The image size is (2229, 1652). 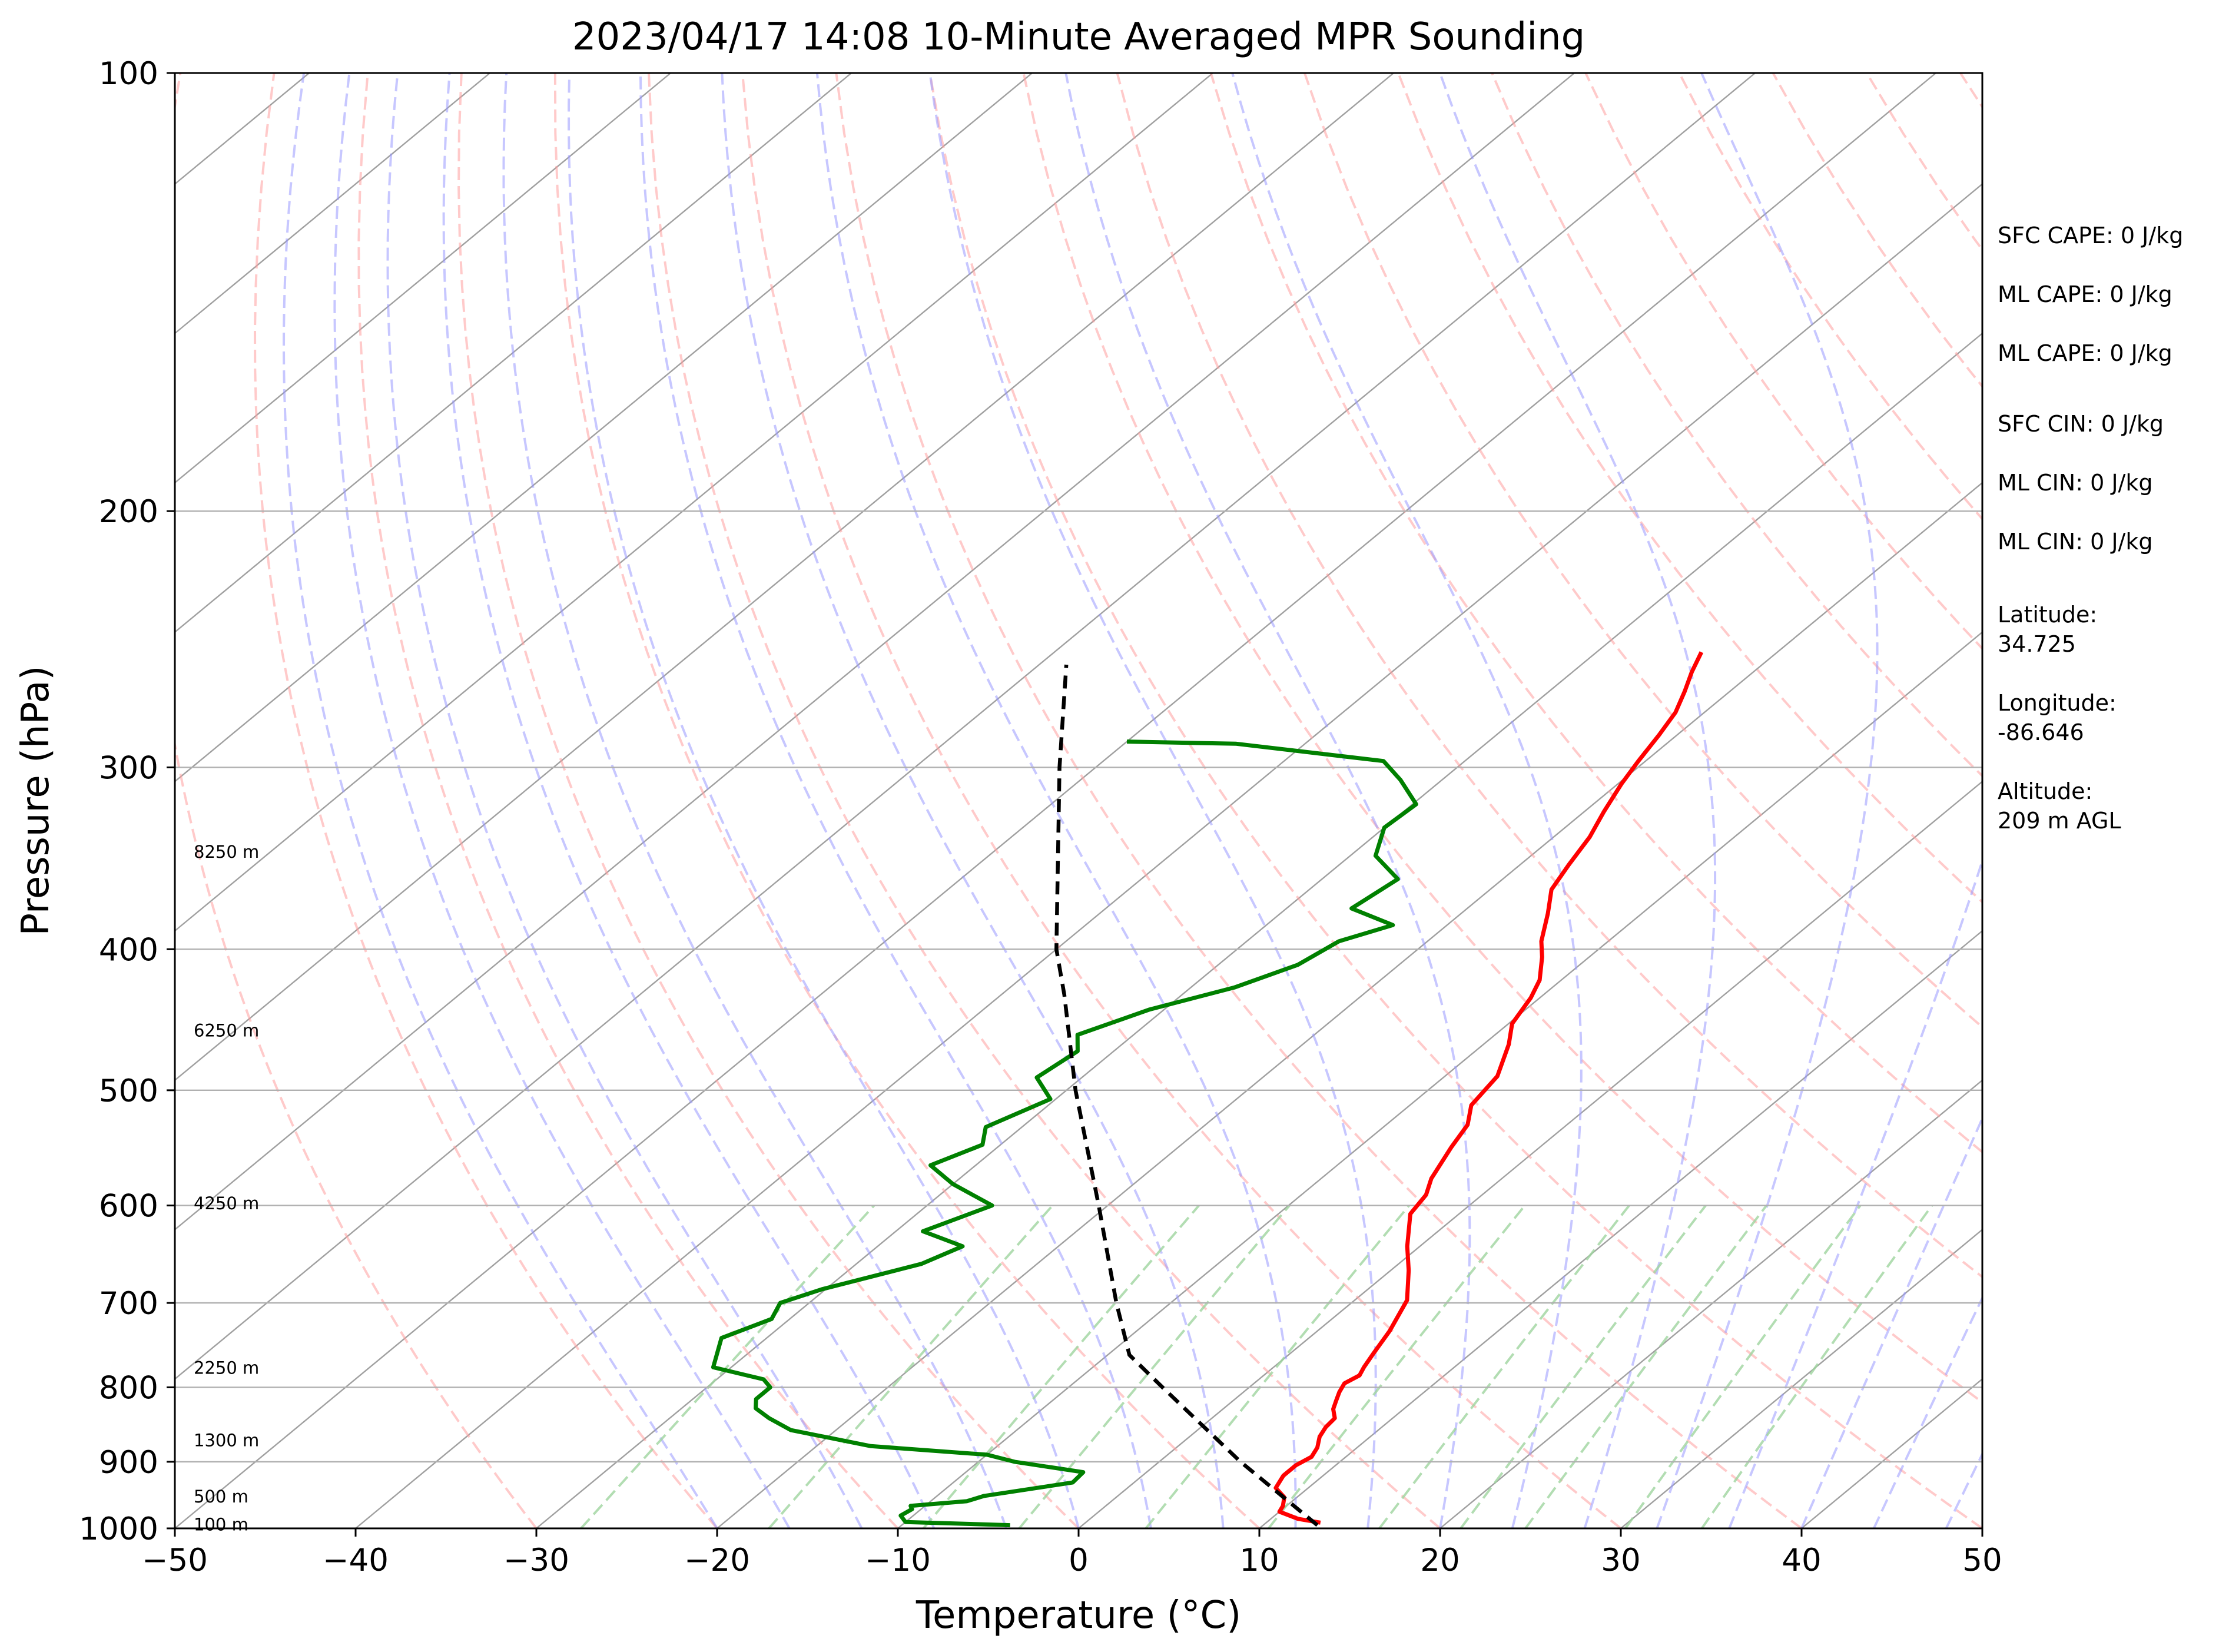 What do you see at coordinates (129, 768) in the screenshot?
I see `y-tick-label: 300` at bounding box center [129, 768].